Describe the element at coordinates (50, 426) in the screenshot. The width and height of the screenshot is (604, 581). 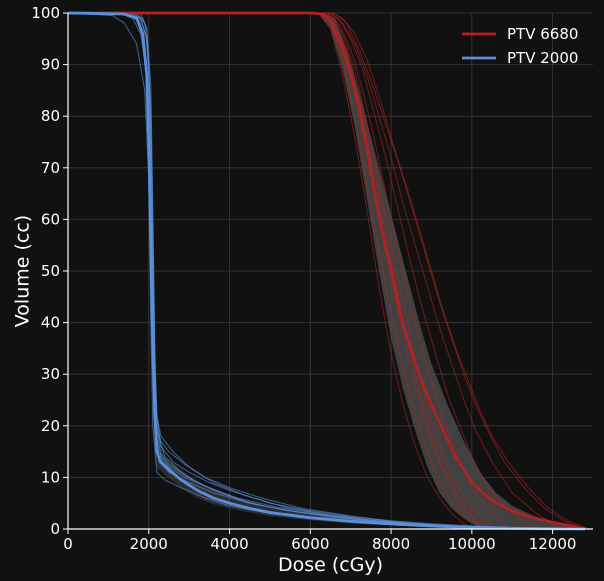
I see `y-tick-label: 20` at that location.